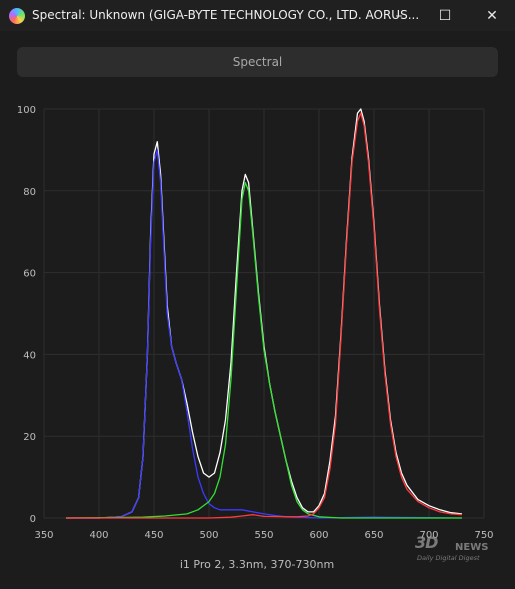 This screenshot has width=515, height=589. I want to click on chart-caption: i1 Pro 2, 3.3nm, 370-730nm, so click(257, 564).